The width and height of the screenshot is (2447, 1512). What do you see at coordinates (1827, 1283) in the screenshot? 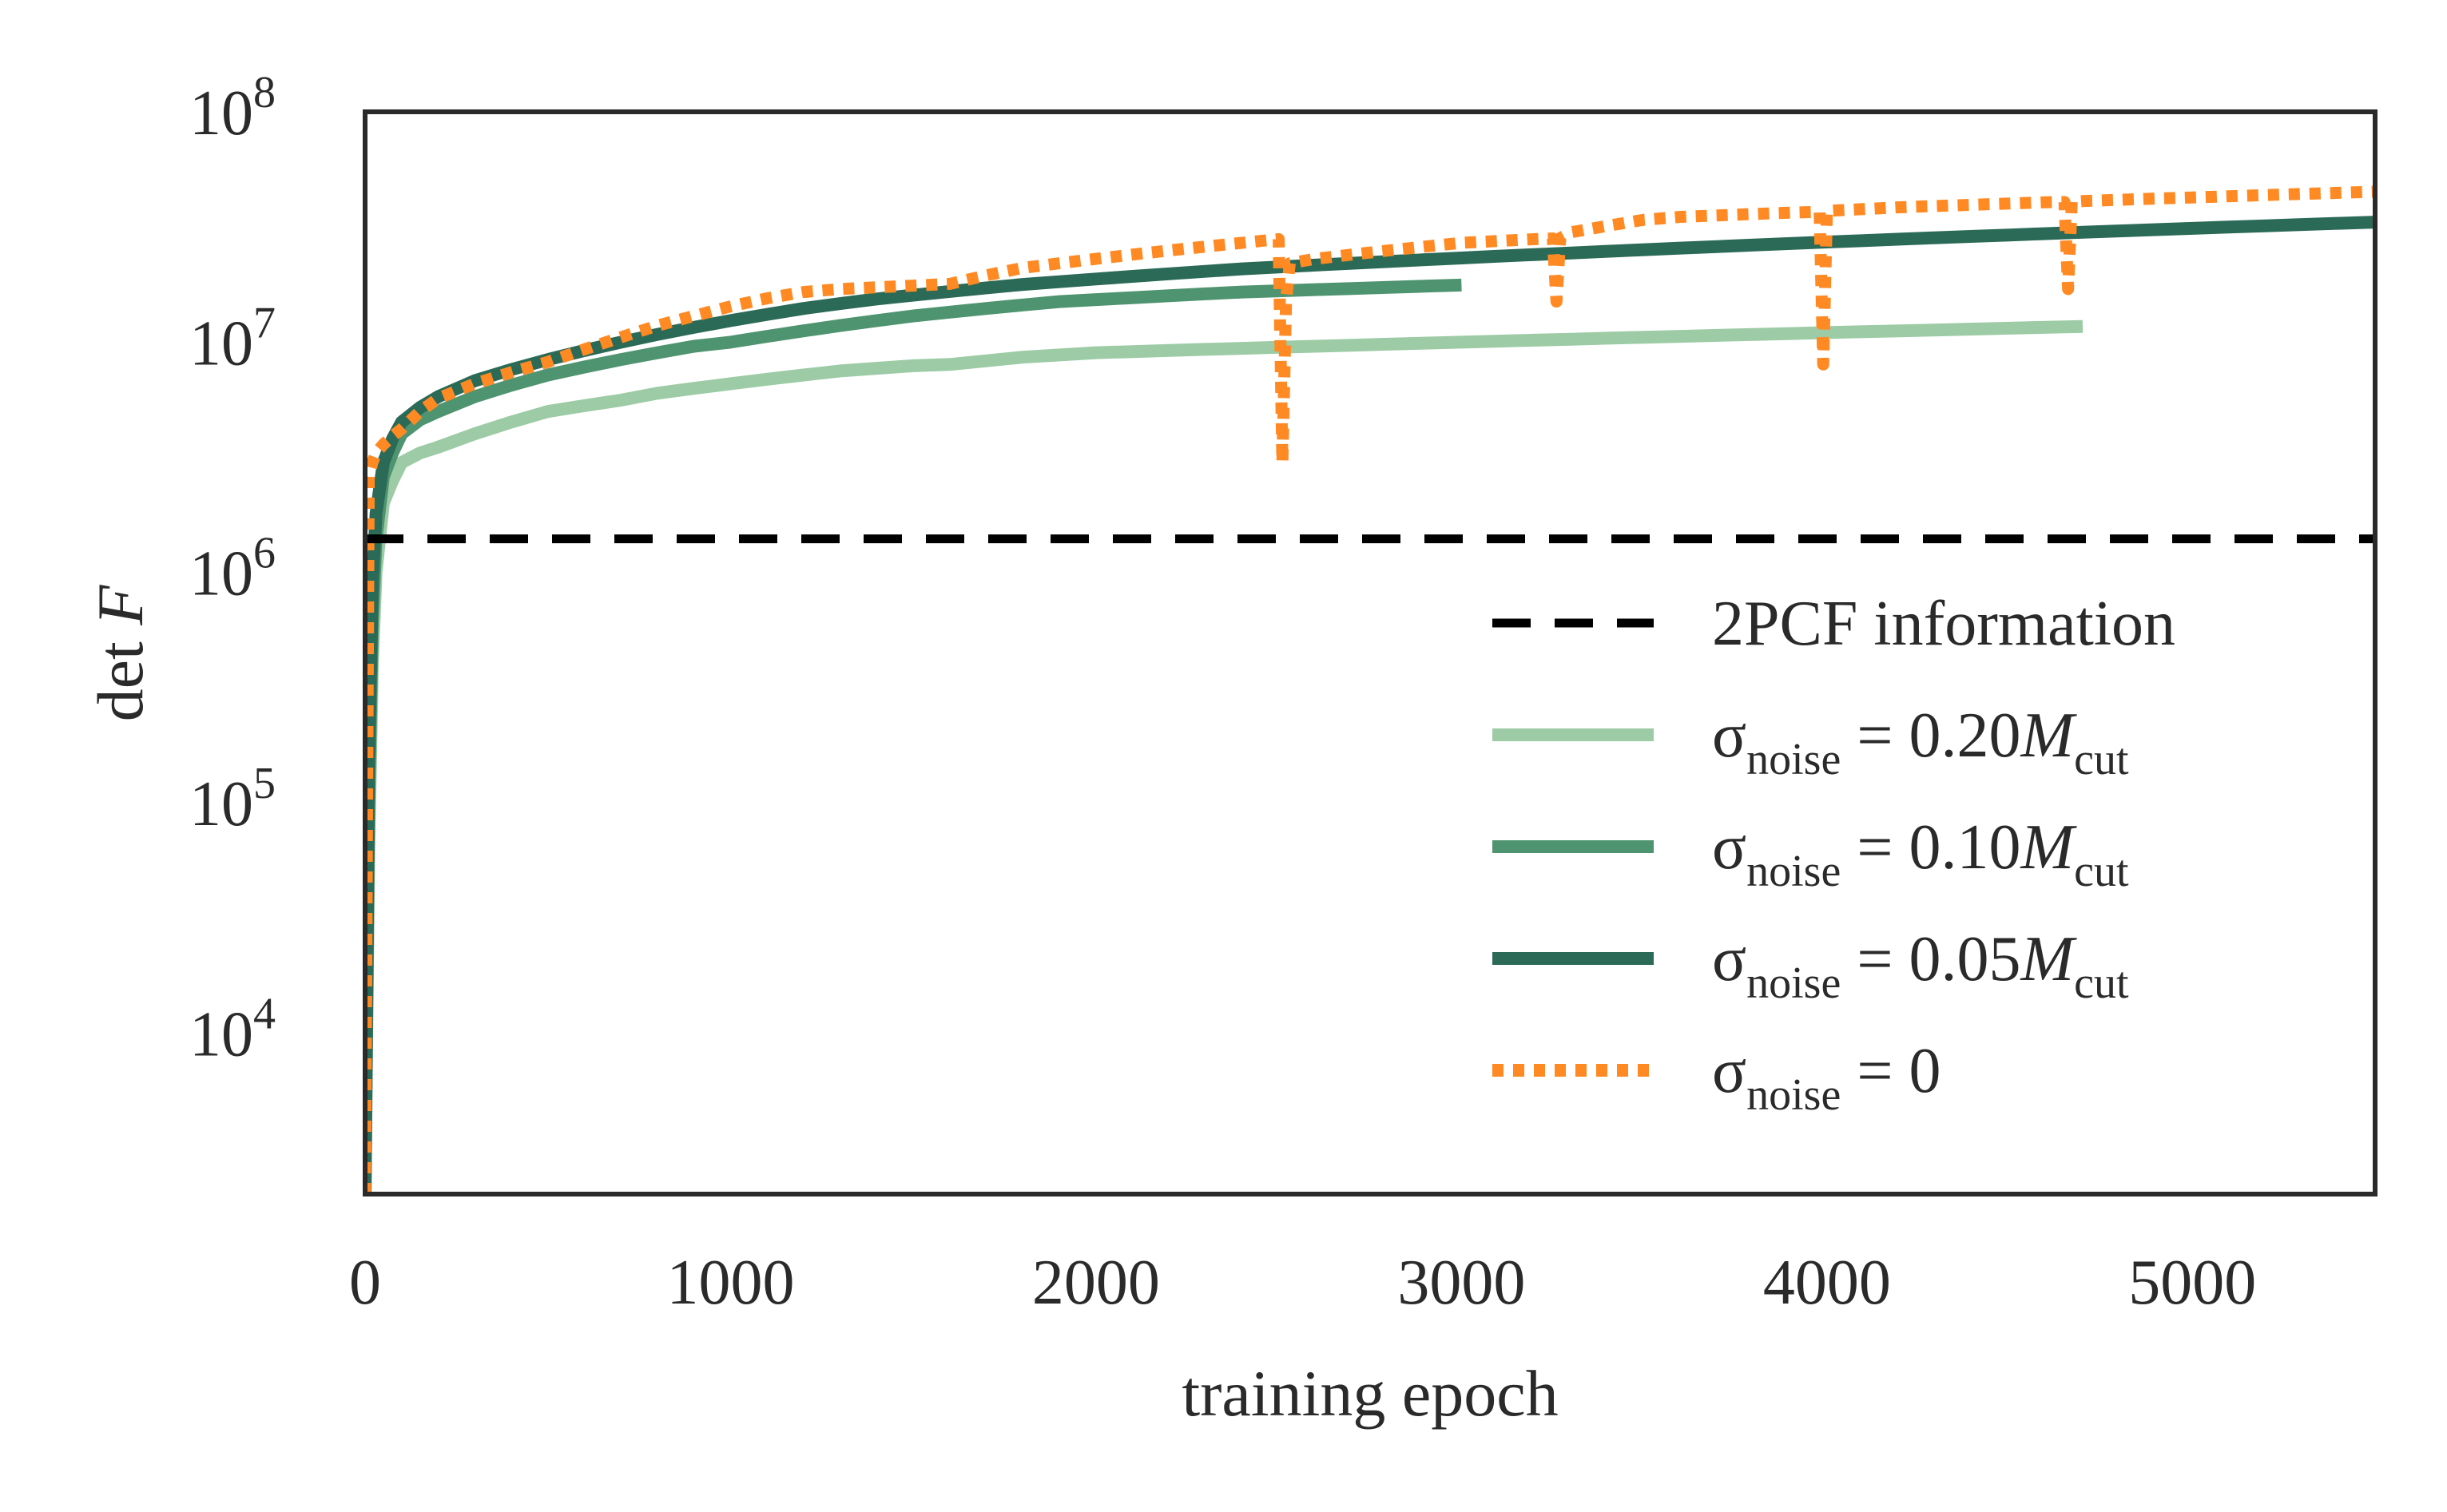
I see `x-tick-label-4: 4000` at bounding box center [1827, 1283].